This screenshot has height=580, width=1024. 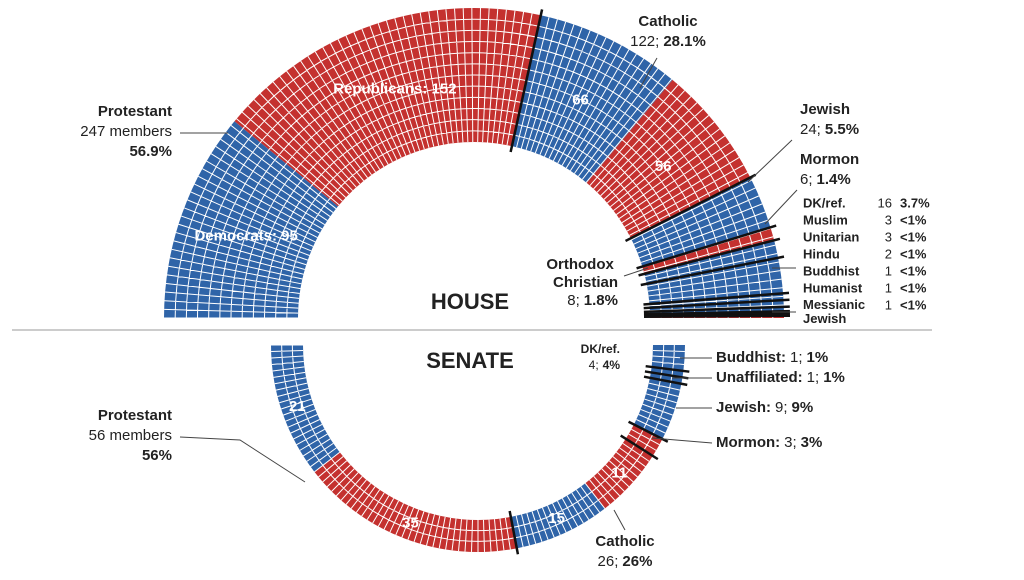 I want to click on annotation: 26; 26%, so click(x=625, y=561).